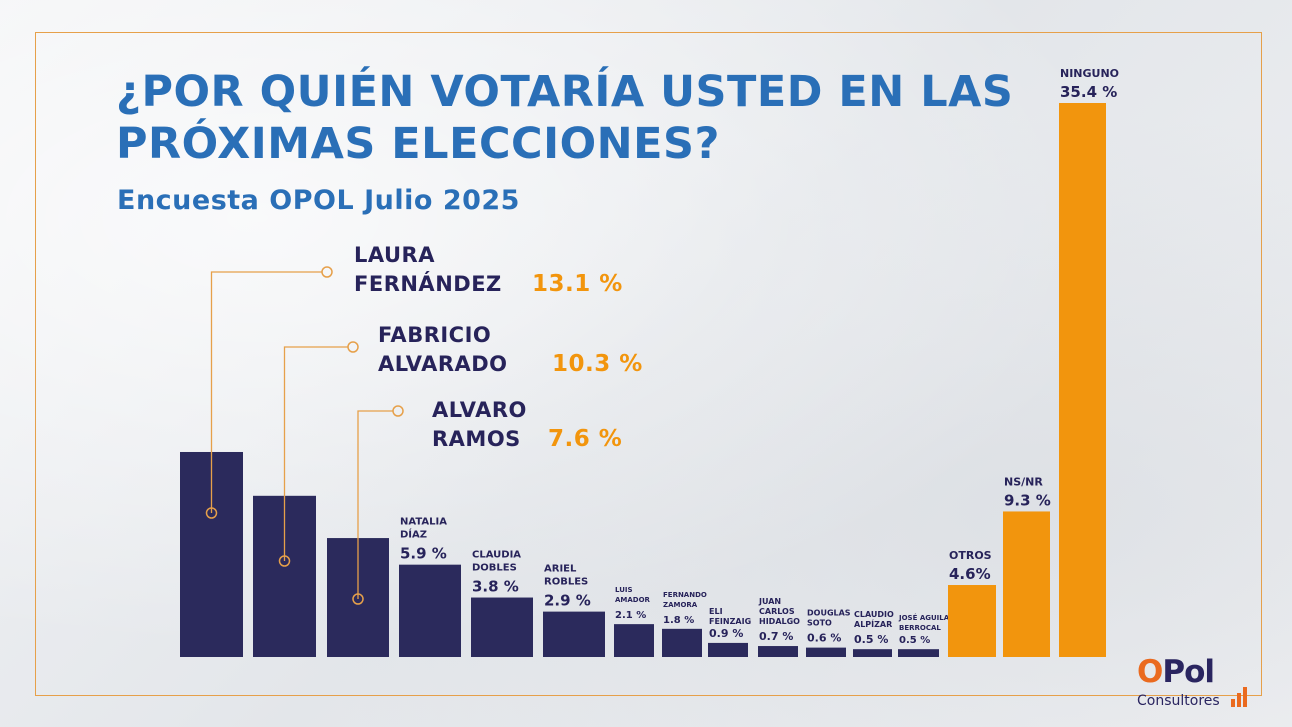 The height and width of the screenshot is (727, 1292). I want to click on callout-name-line2: RAMOS, so click(476, 439).